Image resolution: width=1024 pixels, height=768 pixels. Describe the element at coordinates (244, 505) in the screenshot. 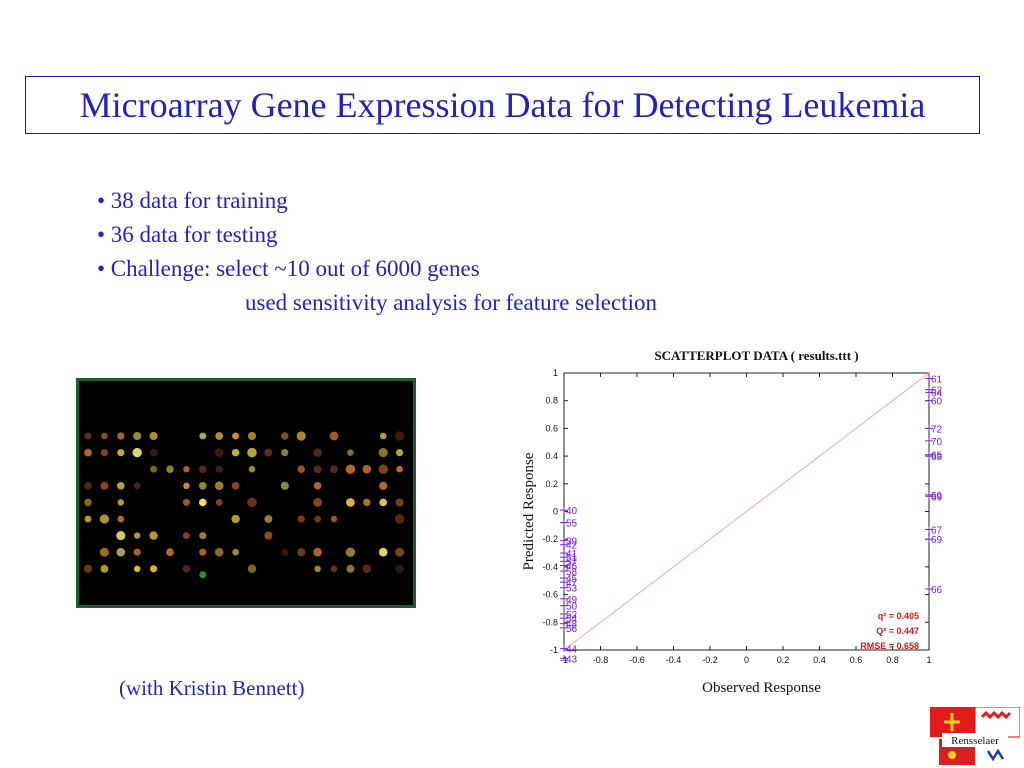

I see `microarray-spots` at that location.